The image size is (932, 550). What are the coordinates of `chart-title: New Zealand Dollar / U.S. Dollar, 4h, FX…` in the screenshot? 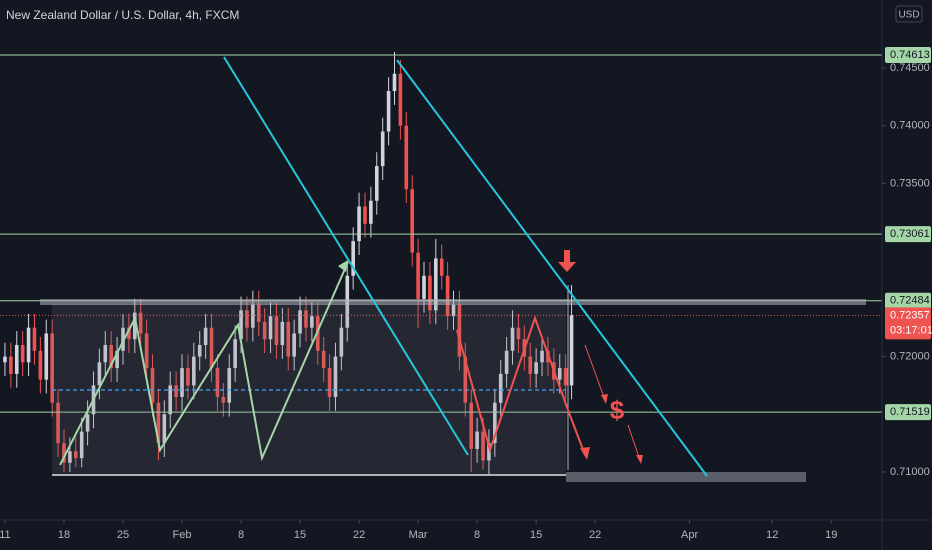 It's located at (122, 15).